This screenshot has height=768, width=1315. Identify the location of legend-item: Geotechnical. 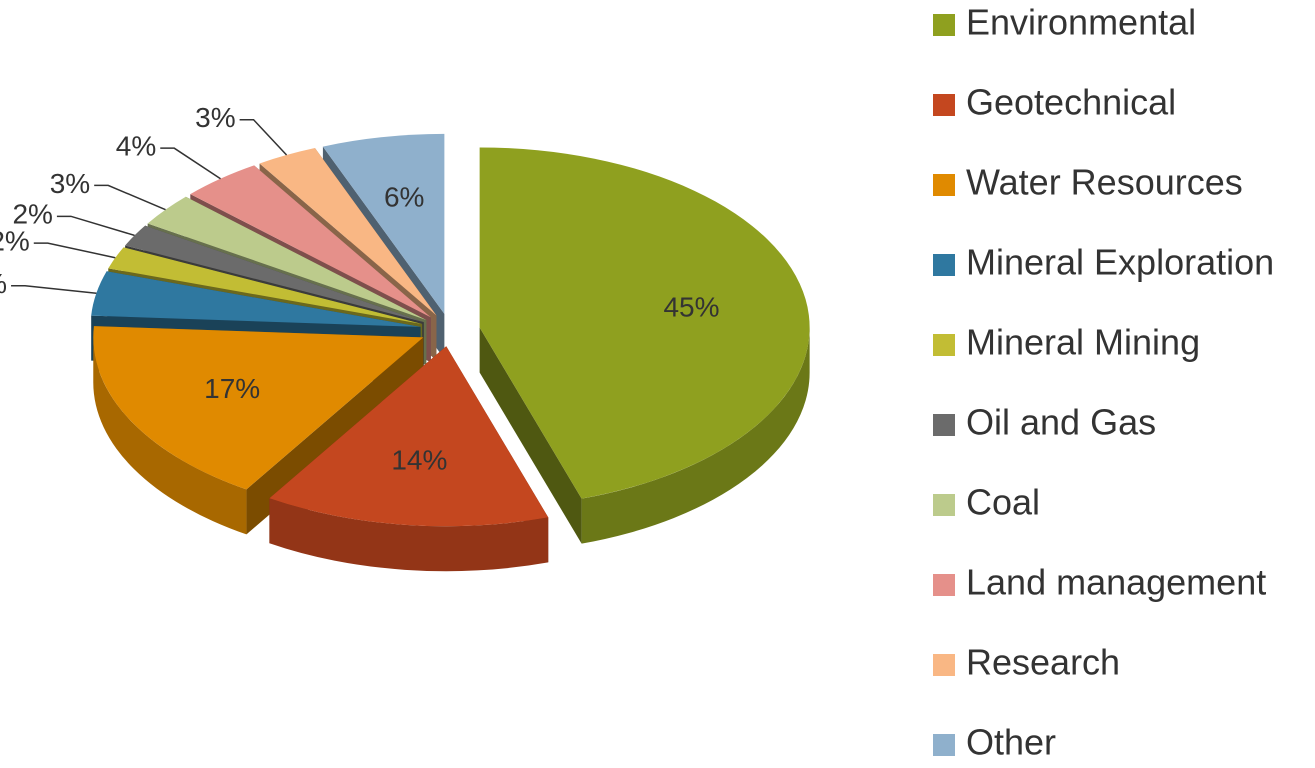
(1054, 102).